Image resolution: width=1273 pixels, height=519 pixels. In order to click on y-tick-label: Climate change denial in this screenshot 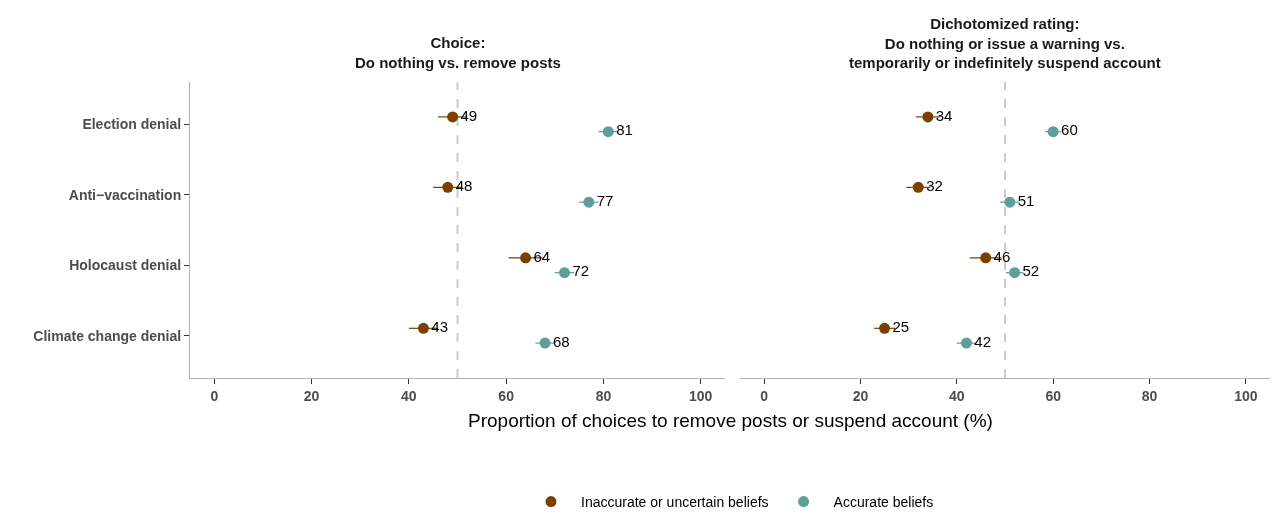, I will do `click(107, 335)`.